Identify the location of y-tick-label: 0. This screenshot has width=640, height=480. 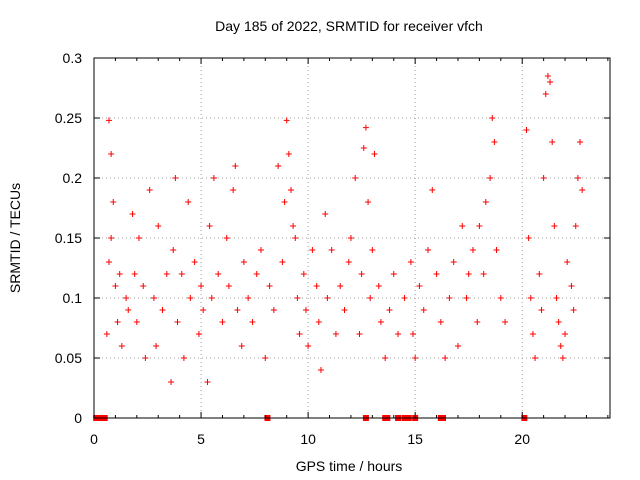
(78, 418).